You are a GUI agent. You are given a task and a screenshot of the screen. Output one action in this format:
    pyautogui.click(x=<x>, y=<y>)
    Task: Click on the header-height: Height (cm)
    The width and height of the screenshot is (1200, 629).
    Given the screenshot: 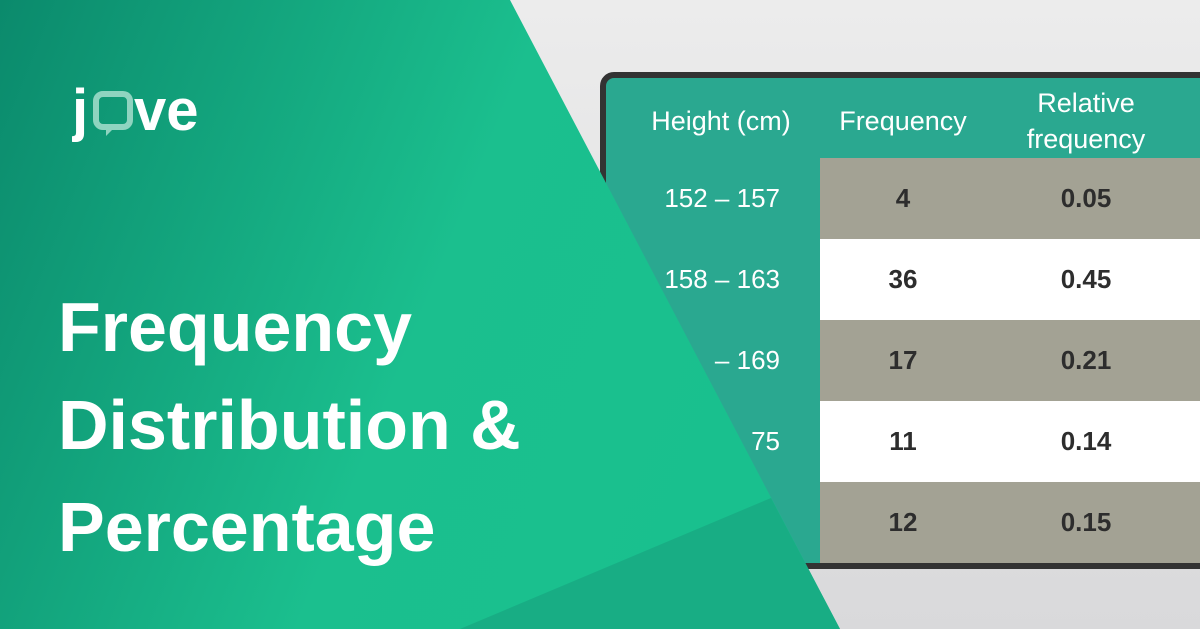 What is the action you would take?
    pyautogui.click(x=721, y=121)
    